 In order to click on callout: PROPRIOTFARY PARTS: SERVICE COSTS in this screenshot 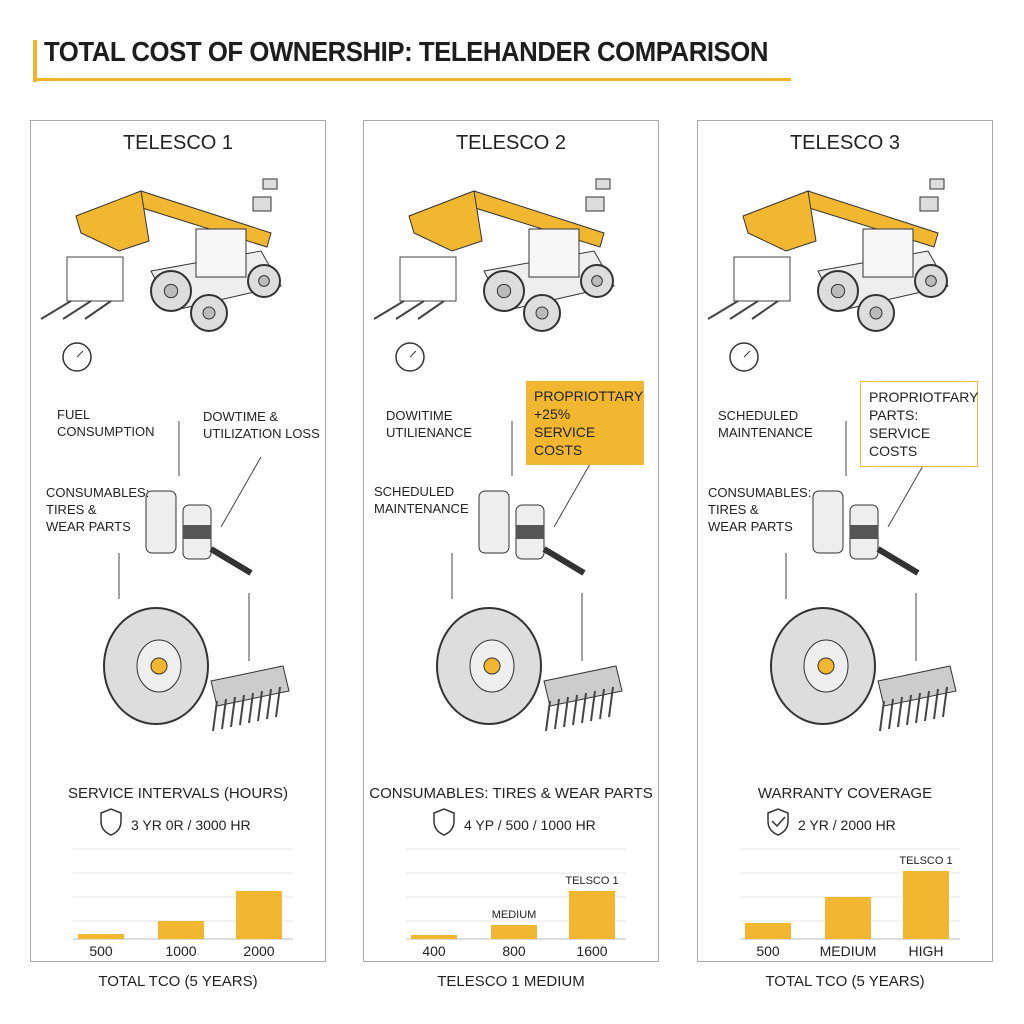, I will do `click(919, 424)`.